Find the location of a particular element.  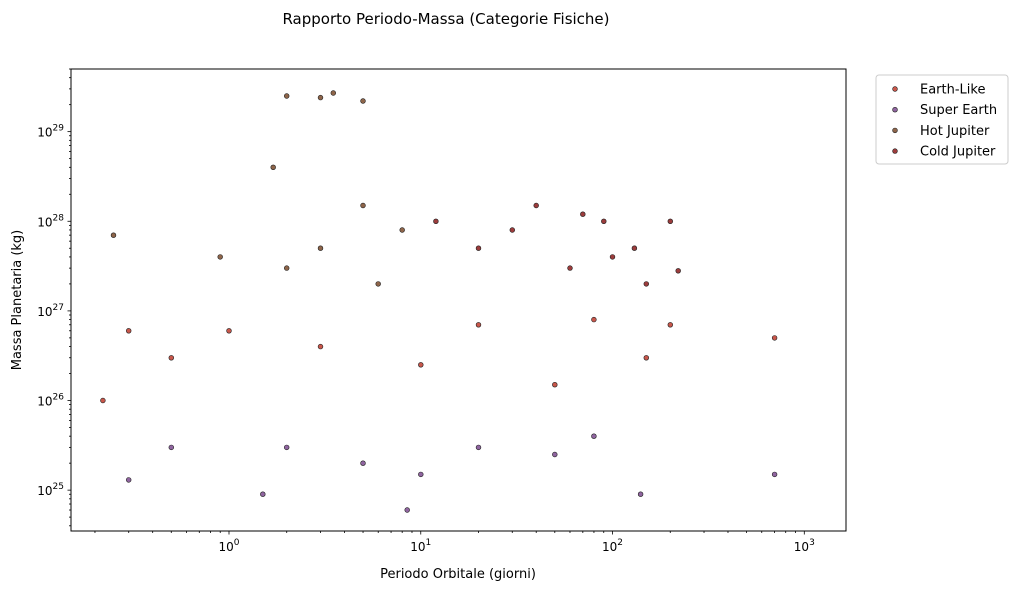

x-tick-label: 10³ is located at coordinates (804, 546).